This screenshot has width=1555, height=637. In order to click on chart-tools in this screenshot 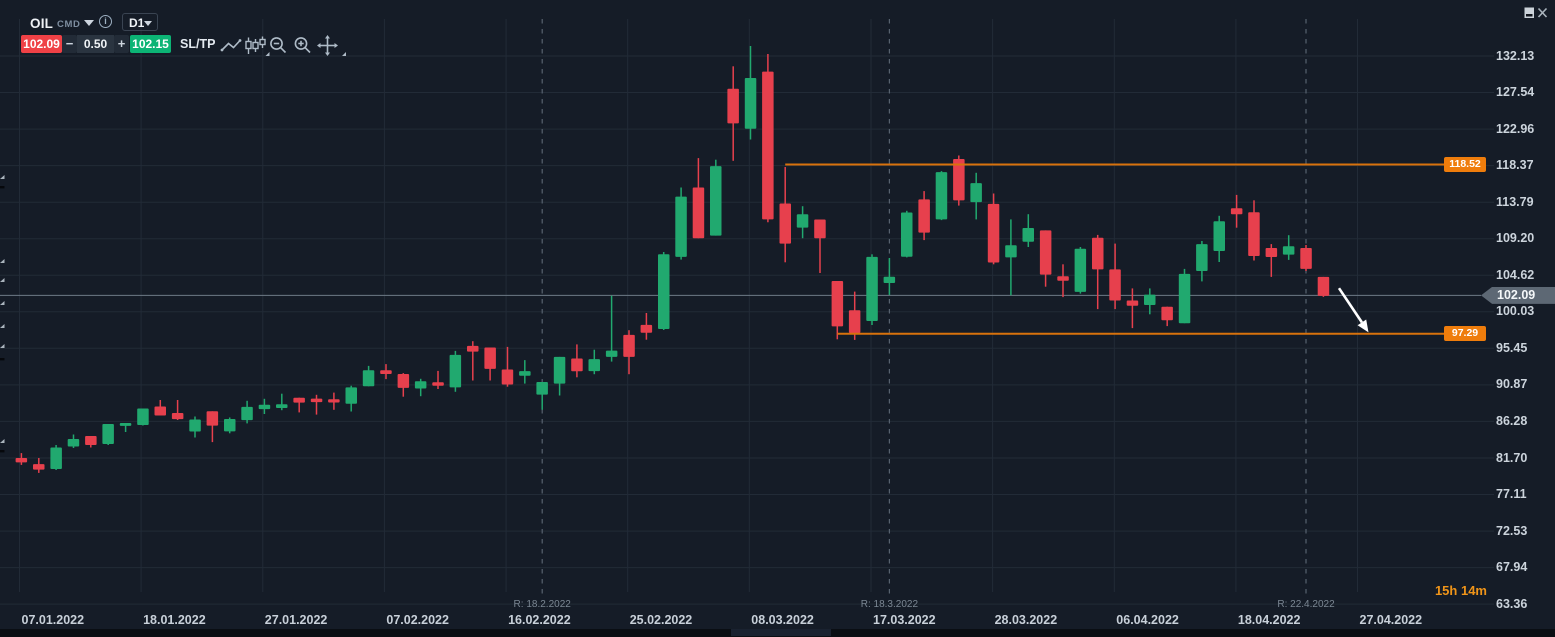, I will do `click(283, 46)`.